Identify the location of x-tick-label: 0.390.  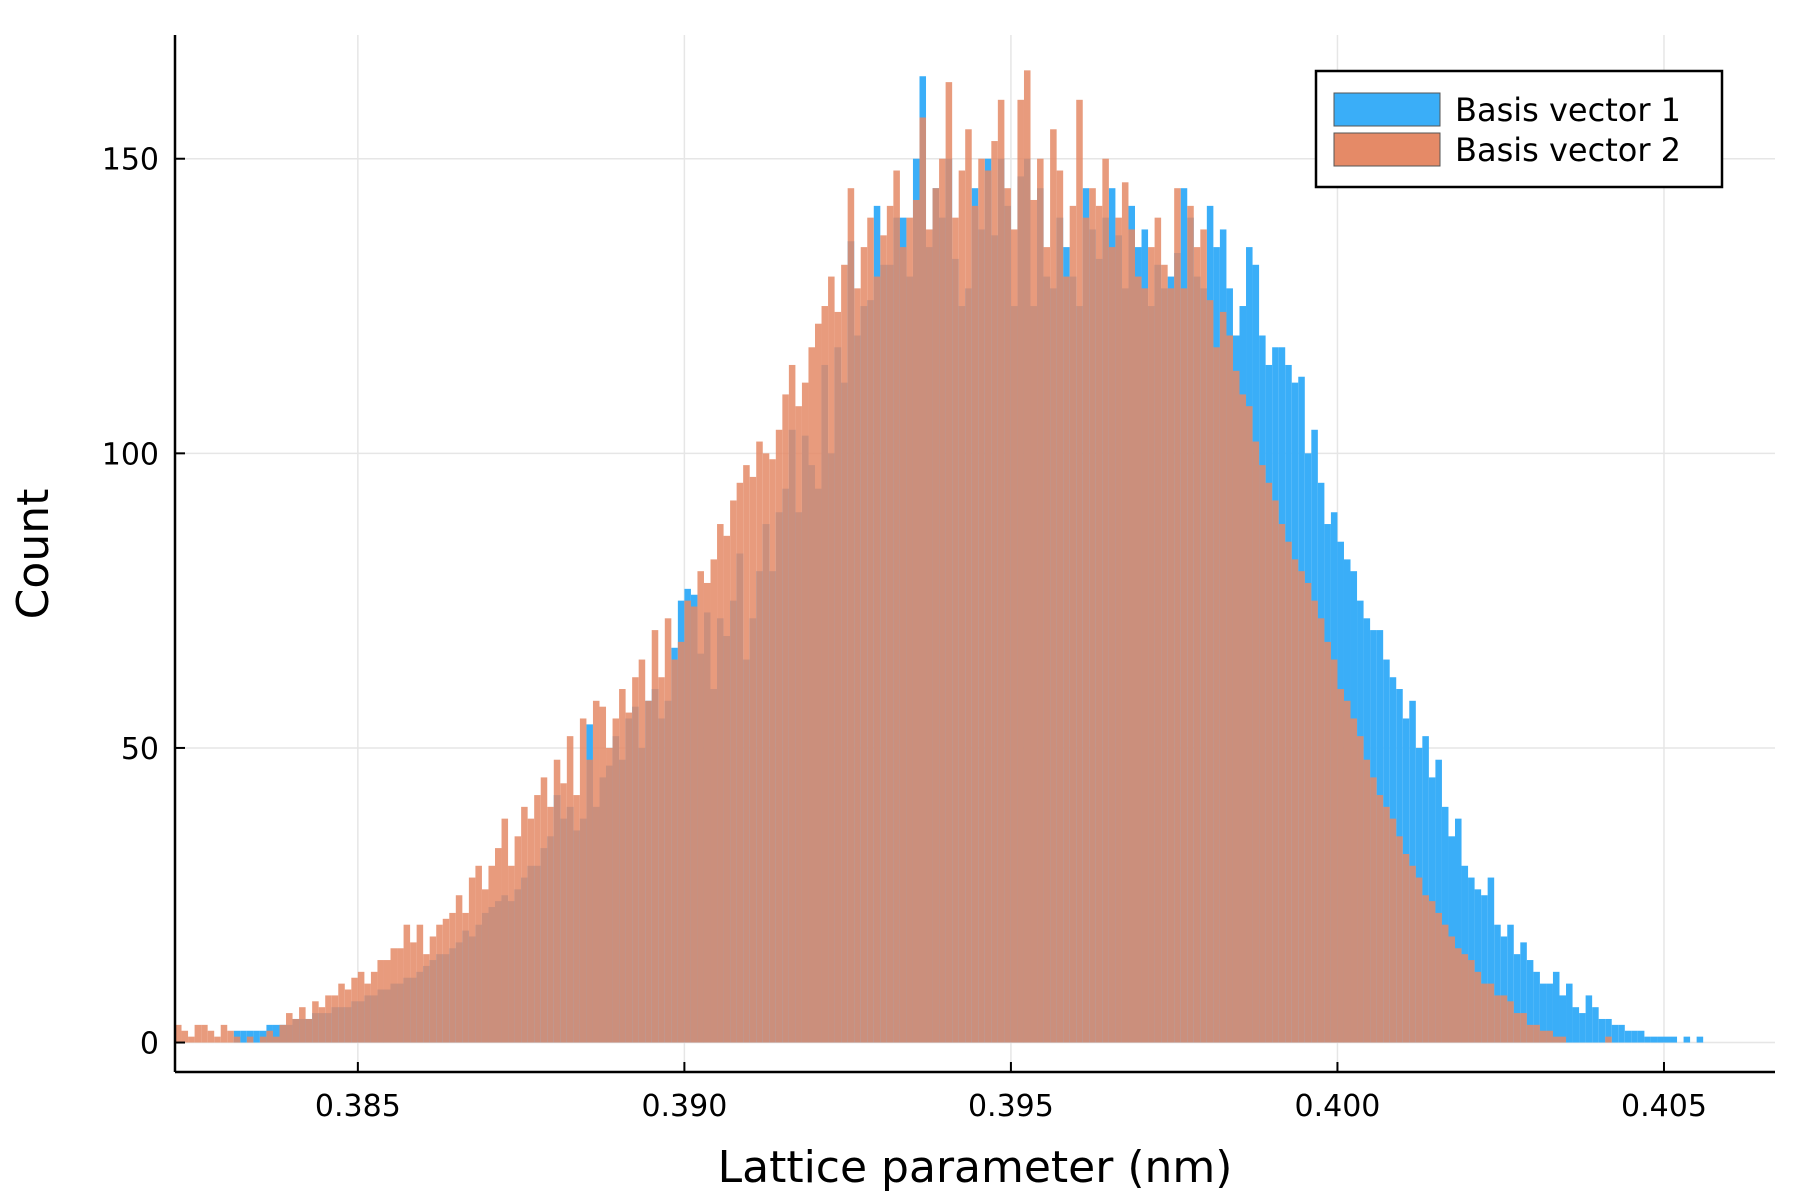
(684, 1106).